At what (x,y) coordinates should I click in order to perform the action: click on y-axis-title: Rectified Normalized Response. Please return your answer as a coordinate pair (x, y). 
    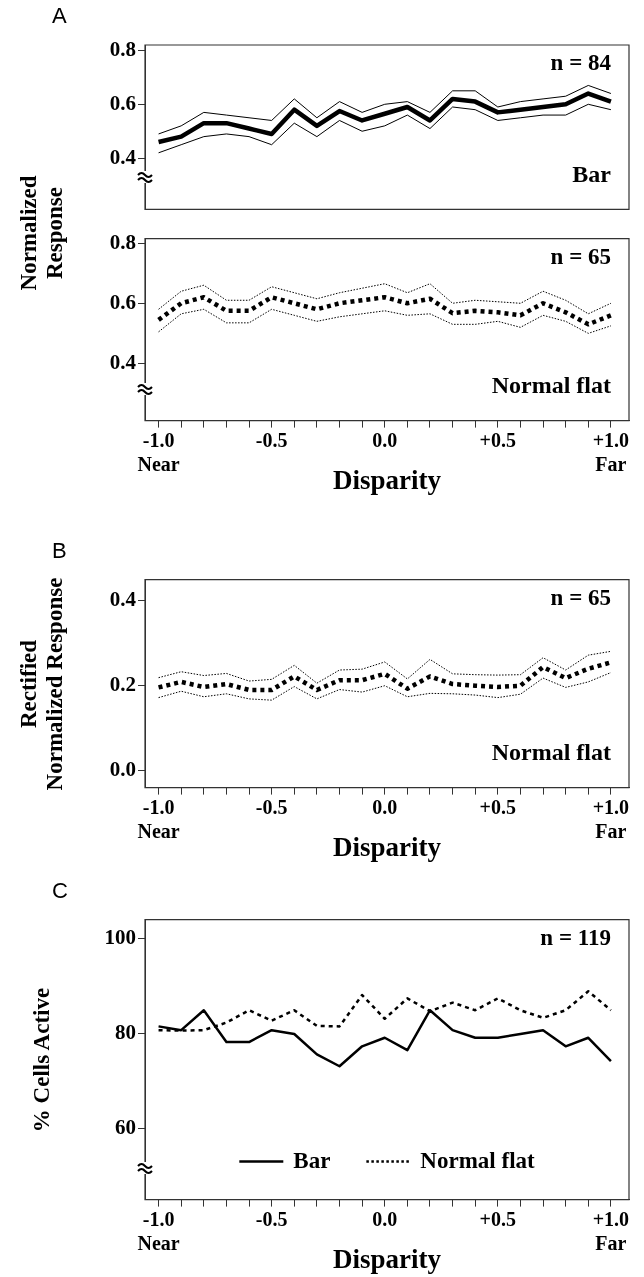
    Looking at the image, I should click on (41, 683).